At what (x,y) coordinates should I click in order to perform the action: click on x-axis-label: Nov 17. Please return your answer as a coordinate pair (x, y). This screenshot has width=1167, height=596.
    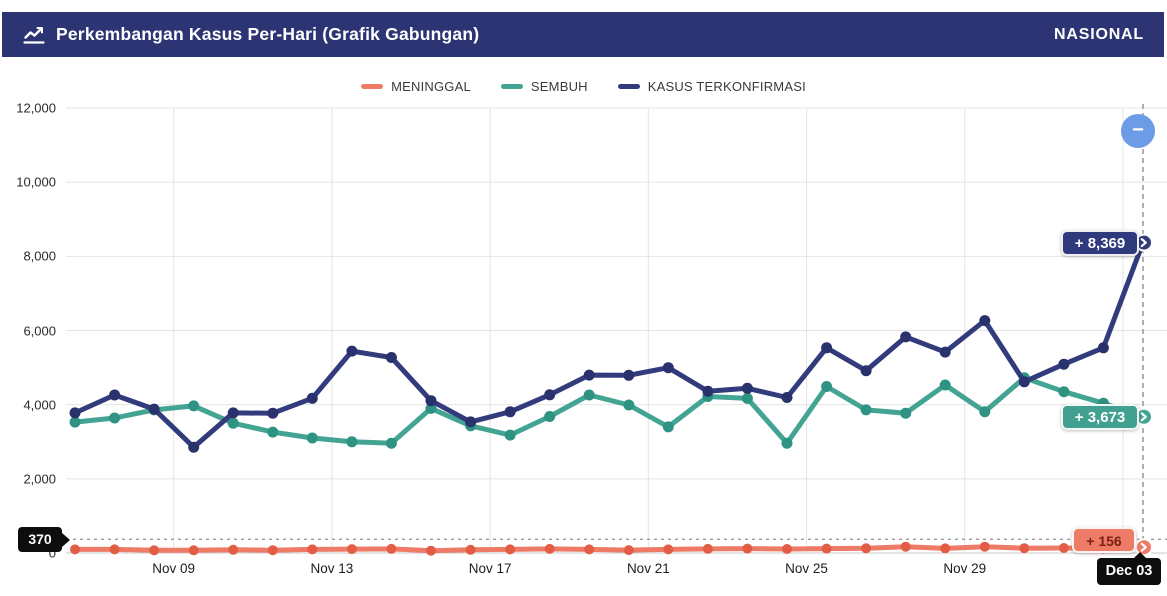
    Looking at the image, I should click on (490, 568).